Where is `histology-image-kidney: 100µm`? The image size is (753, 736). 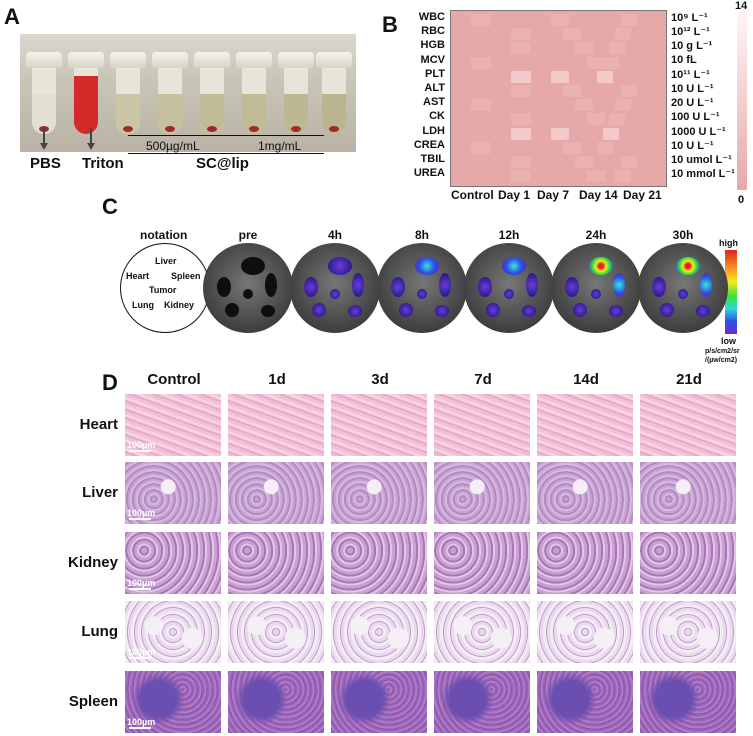 histology-image-kidney: 100µm is located at coordinates (173, 563).